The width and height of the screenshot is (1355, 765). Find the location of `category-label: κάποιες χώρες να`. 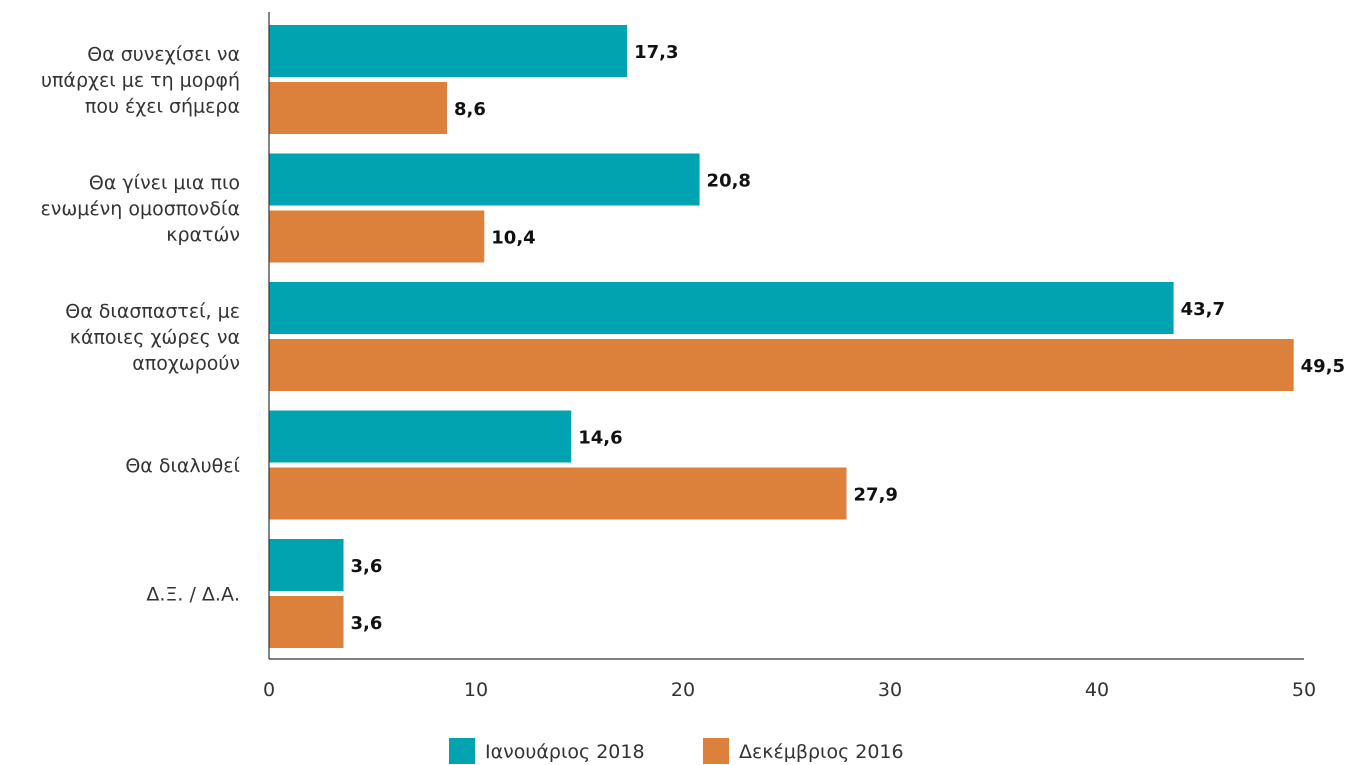

category-label: κάποιες χώρες να is located at coordinates (155, 338).